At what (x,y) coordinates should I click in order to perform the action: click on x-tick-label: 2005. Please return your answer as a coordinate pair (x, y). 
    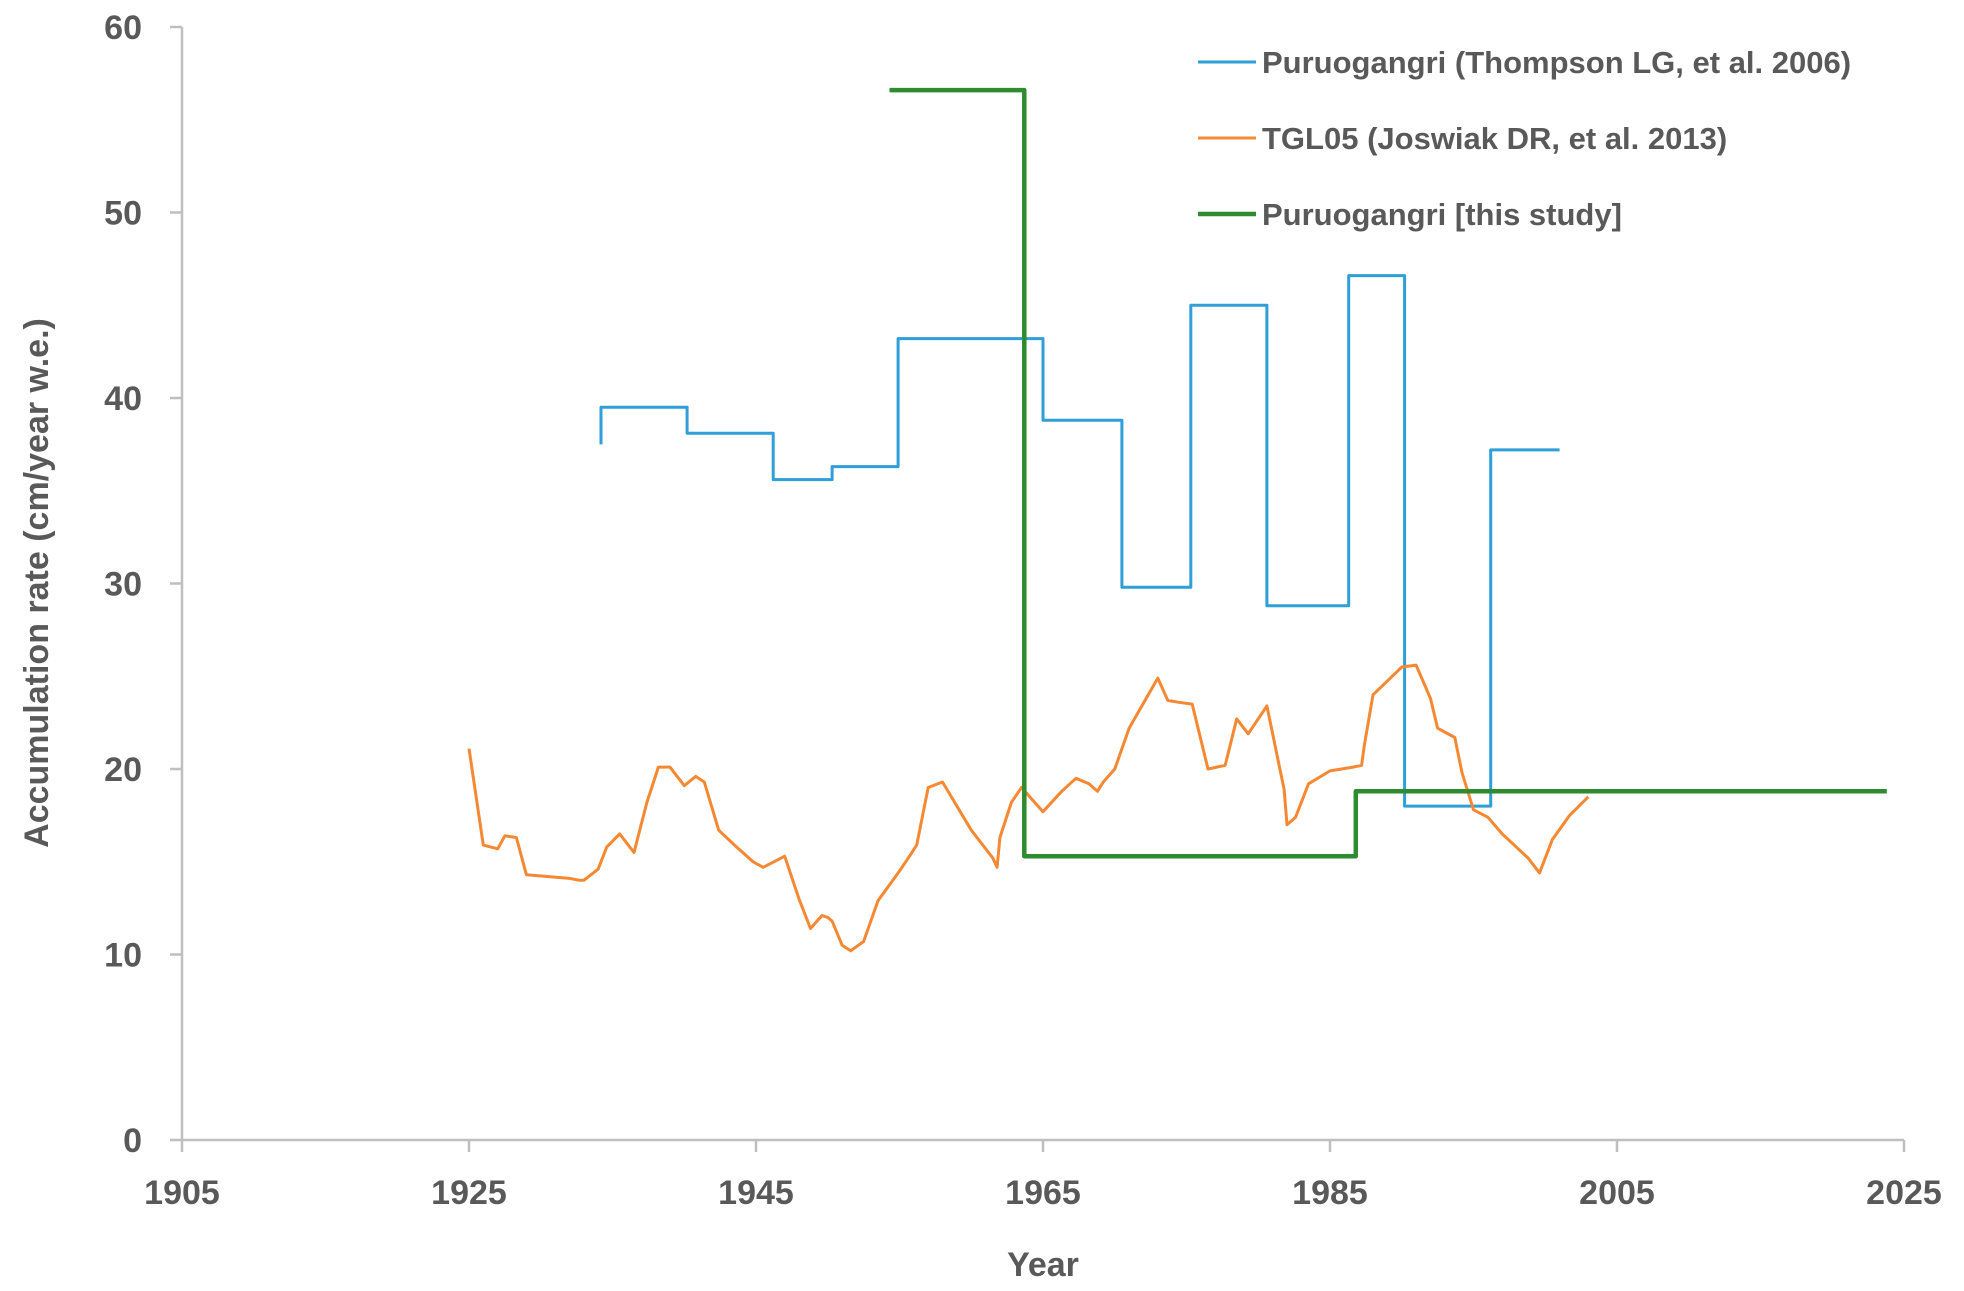
    Looking at the image, I should click on (1617, 1193).